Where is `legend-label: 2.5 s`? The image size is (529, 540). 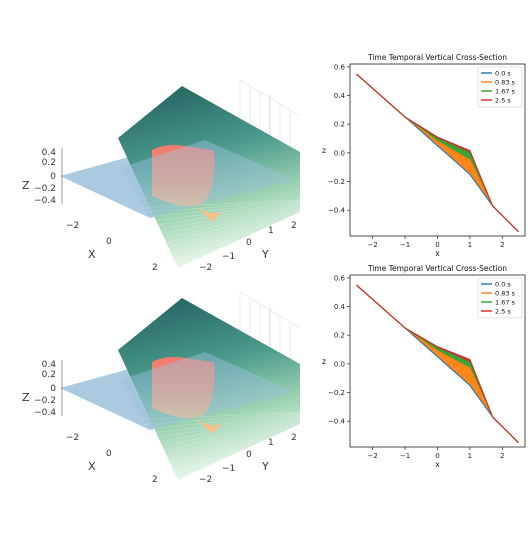
legend-label: 2.5 s is located at coordinates (503, 311).